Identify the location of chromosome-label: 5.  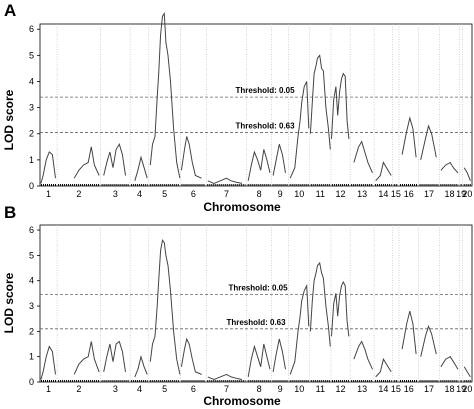
(164, 389).